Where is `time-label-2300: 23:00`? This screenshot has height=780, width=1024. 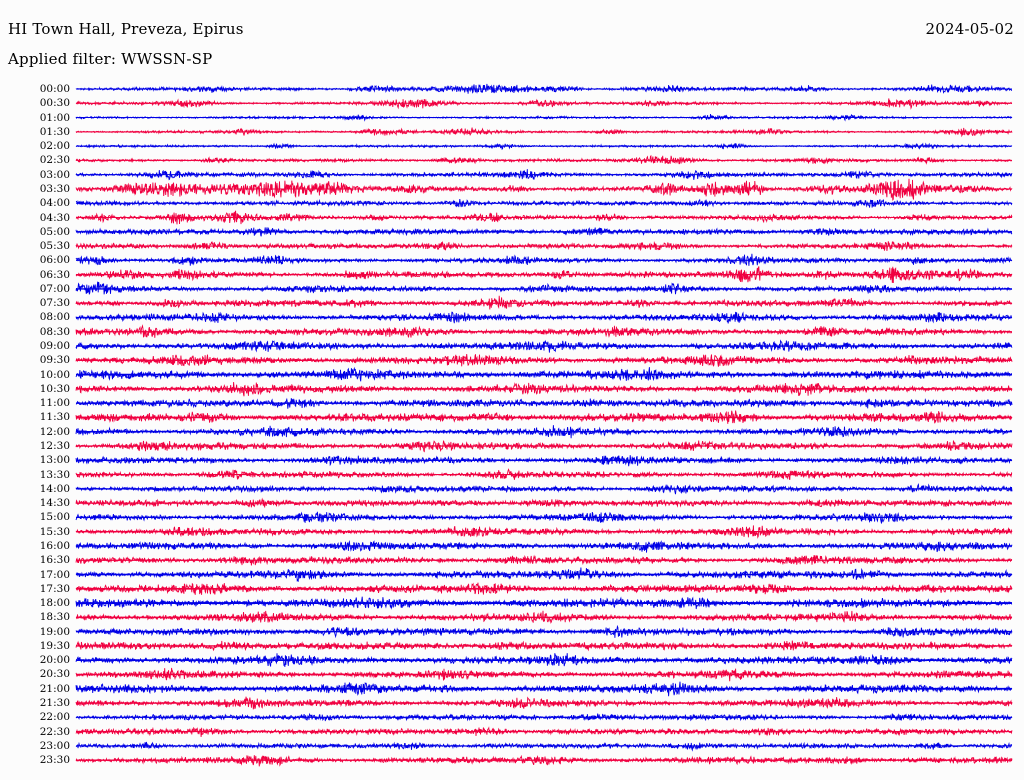
time-label-2300: 23:00 is located at coordinates (54, 745).